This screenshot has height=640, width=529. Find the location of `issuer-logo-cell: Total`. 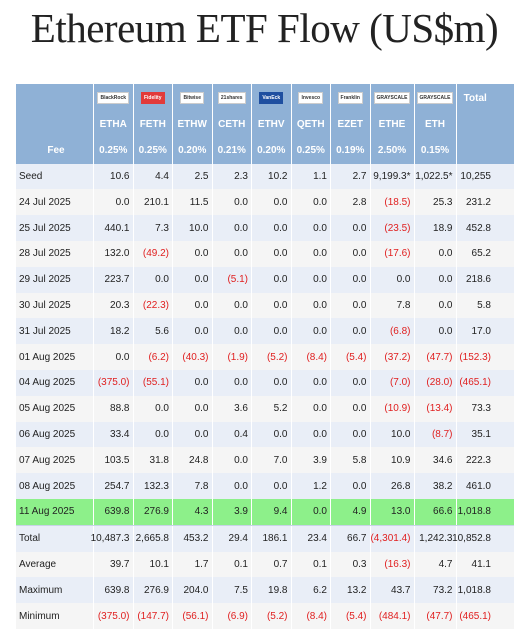

issuer-logo-cell: Total is located at coordinates (475, 98).